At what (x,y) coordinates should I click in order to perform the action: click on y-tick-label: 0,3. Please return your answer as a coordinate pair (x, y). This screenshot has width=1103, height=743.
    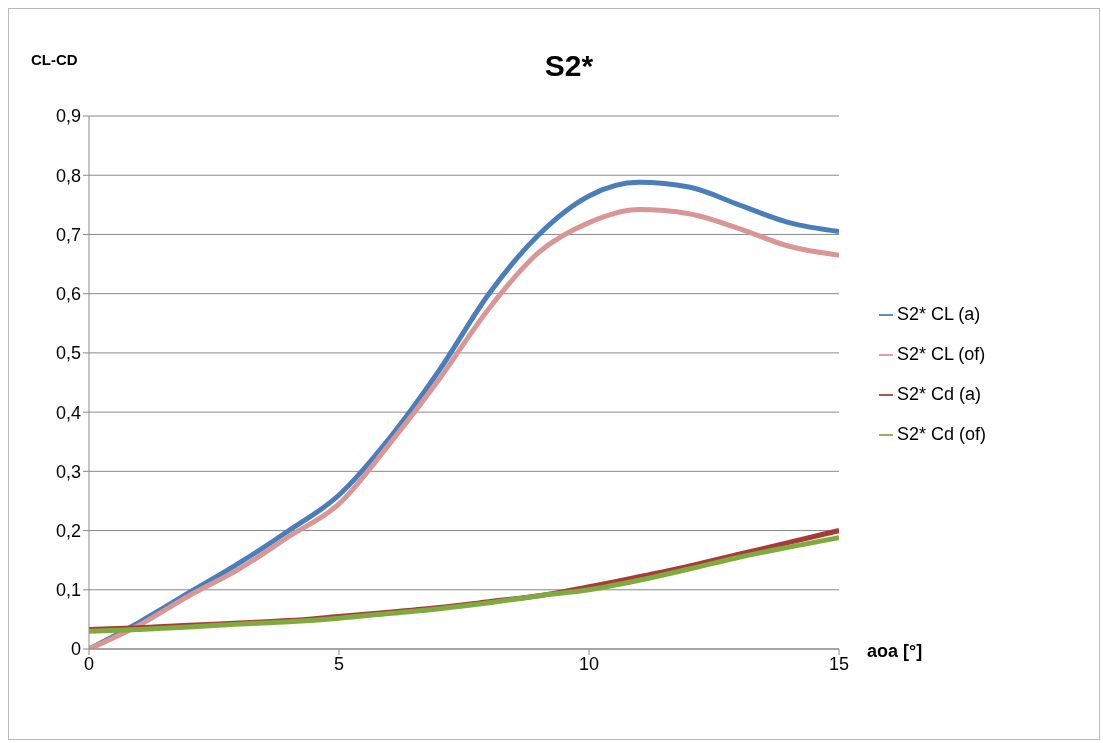
    Looking at the image, I should click on (68, 471).